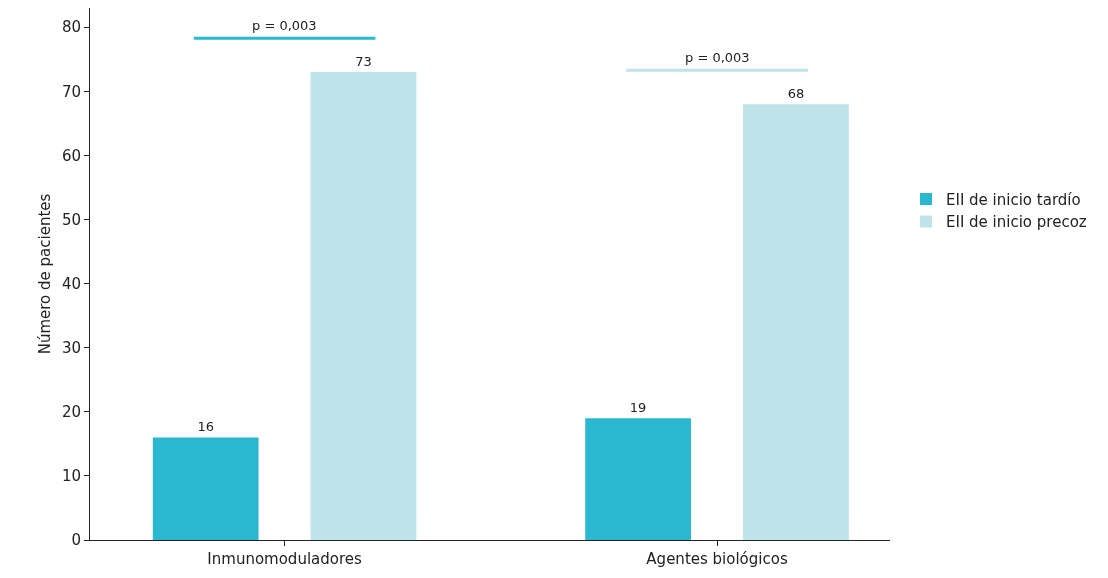 This screenshot has width=1108, height=578. I want to click on x-tick-label: Agentes biológicos, so click(717, 559).